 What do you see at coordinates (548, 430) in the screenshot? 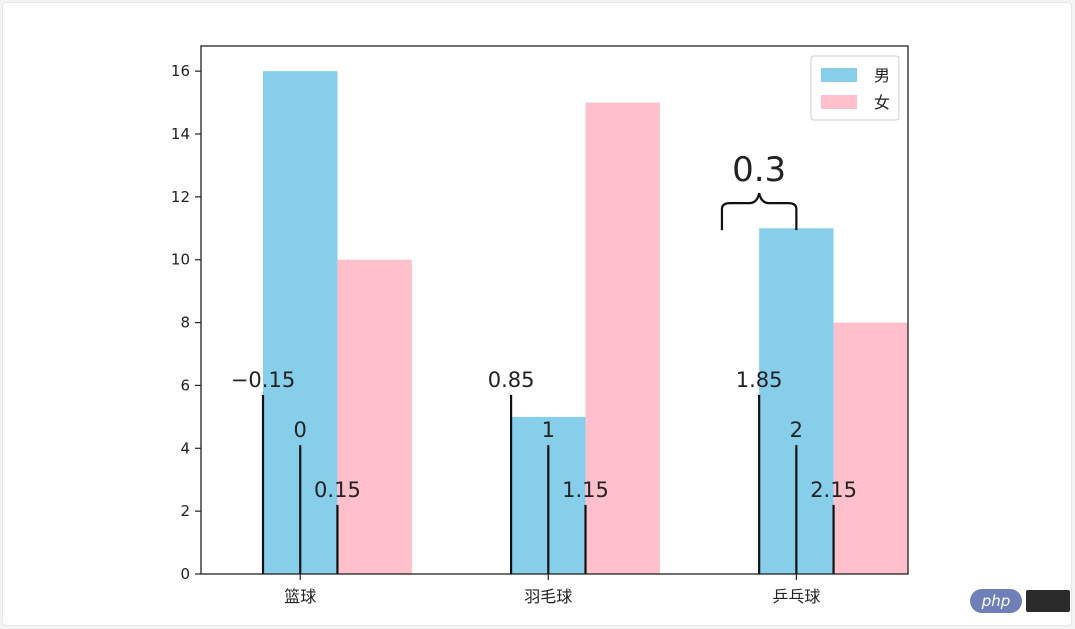
I see `annotation-label: 1` at bounding box center [548, 430].